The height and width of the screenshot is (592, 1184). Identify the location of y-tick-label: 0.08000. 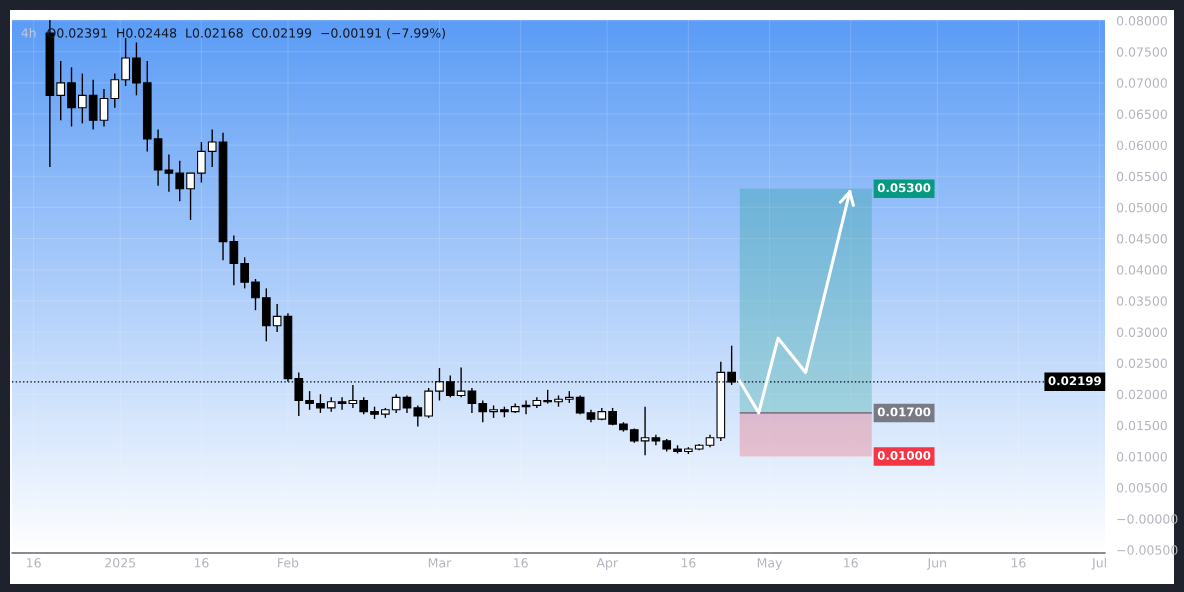
(1141, 21).